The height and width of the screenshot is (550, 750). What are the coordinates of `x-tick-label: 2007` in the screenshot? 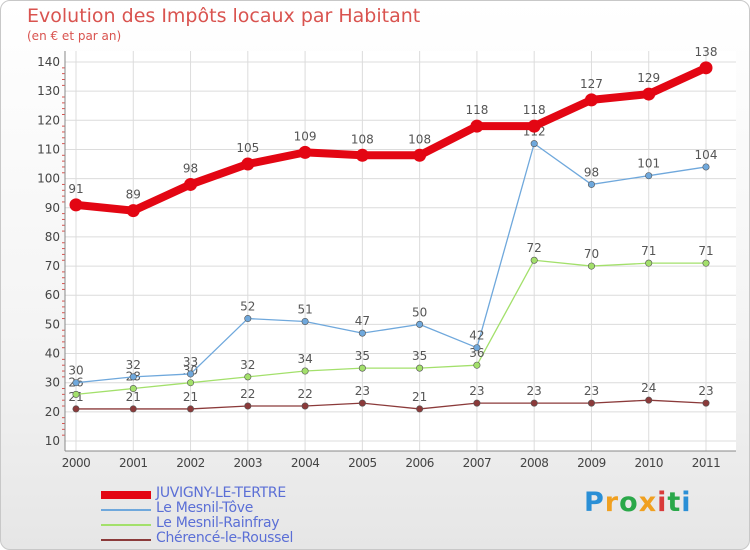 It's located at (477, 463).